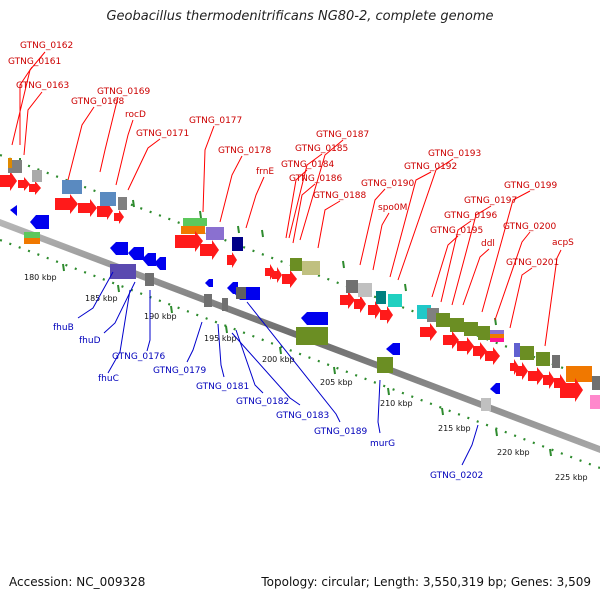  What do you see at coordinates (571, 477) in the screenshot?
I see `tick-label: 225 kbp` at bounding box center [571, 477].